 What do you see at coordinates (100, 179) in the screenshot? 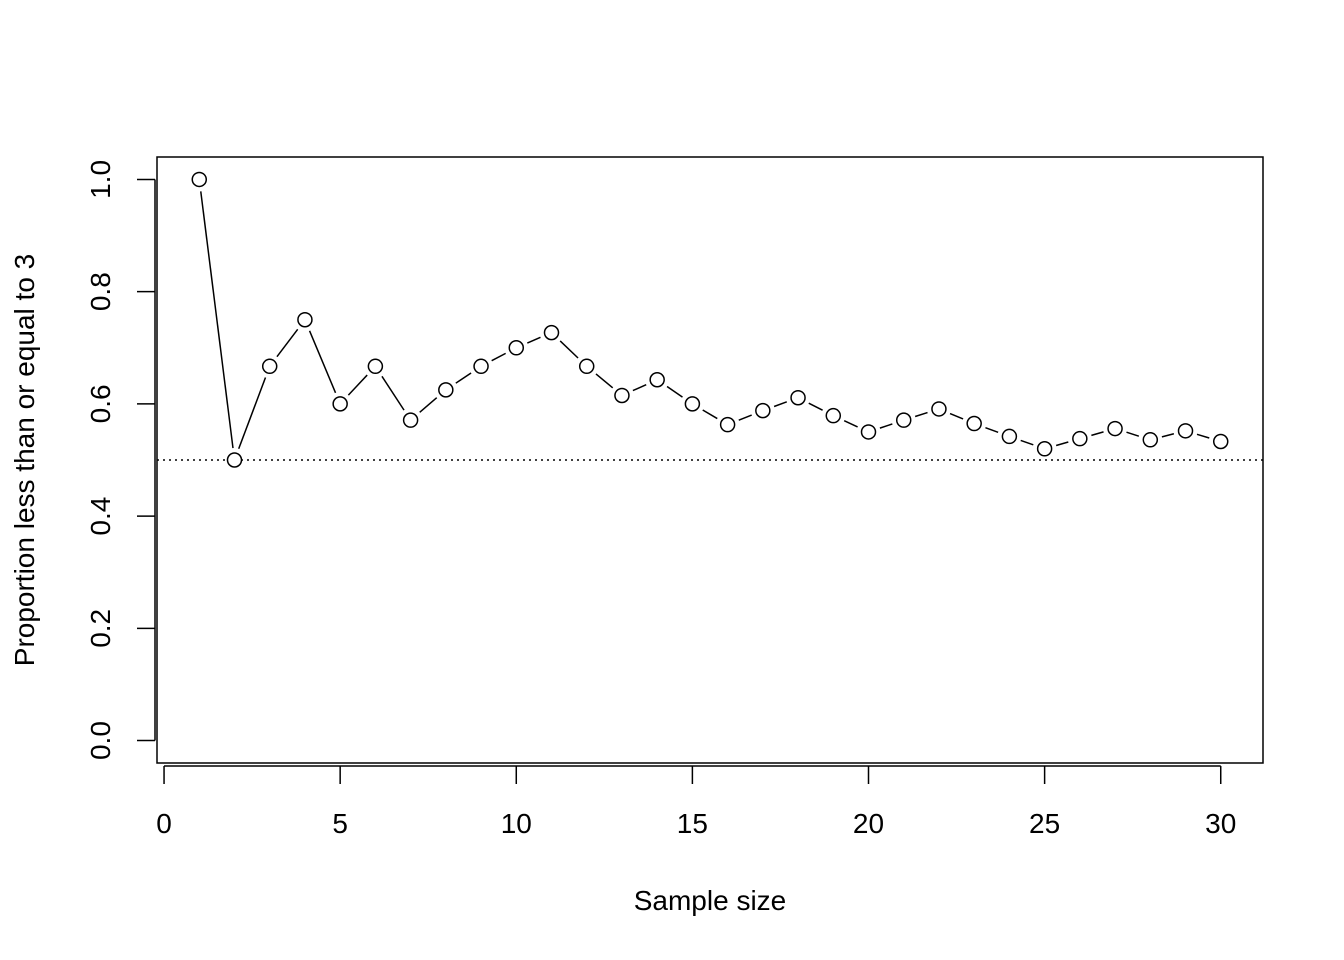
I see `y-tick-label: 1.0` at bounding box center [100, 179].